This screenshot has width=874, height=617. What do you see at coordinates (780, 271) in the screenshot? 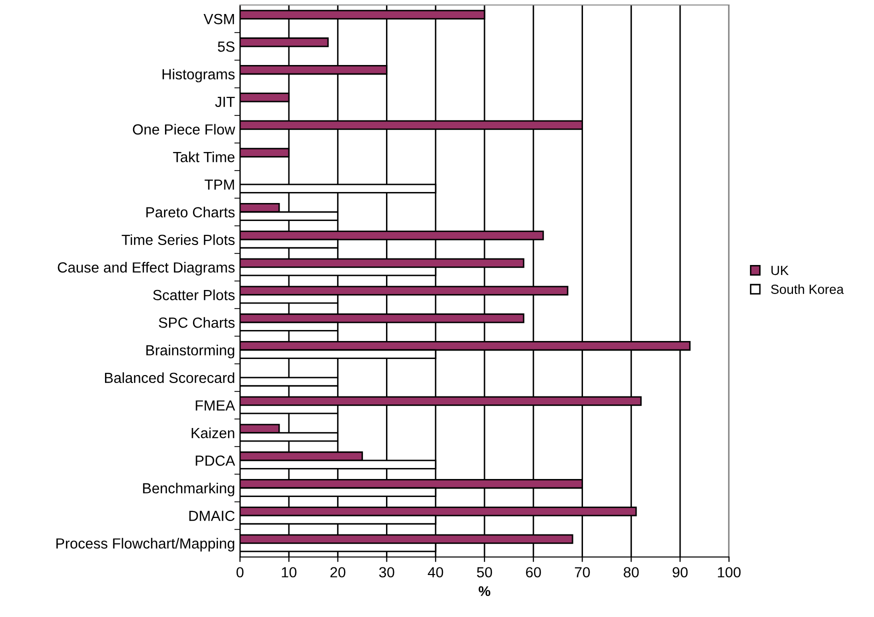
I see `legend-label: UK` at bounding box center [780, 271].